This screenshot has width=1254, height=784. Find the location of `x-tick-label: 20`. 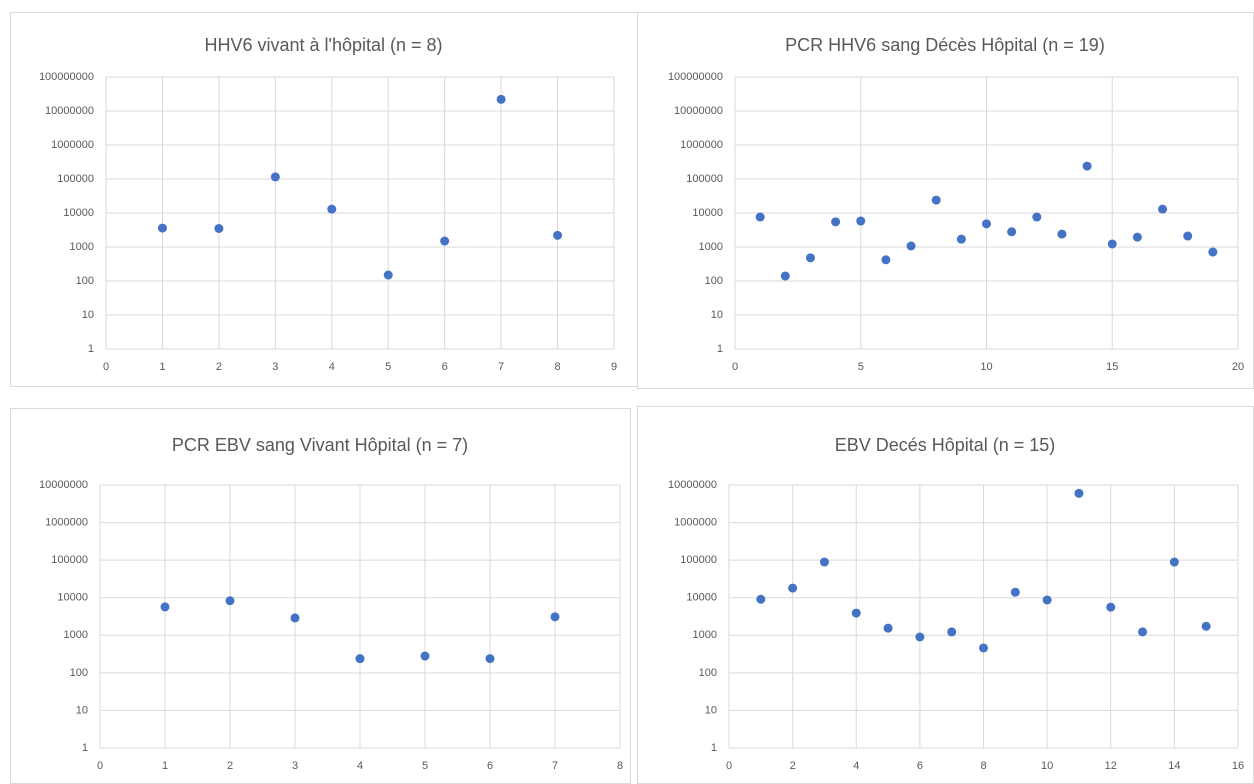

x-tick-label: 20 is located at coordinates (1238, 367).